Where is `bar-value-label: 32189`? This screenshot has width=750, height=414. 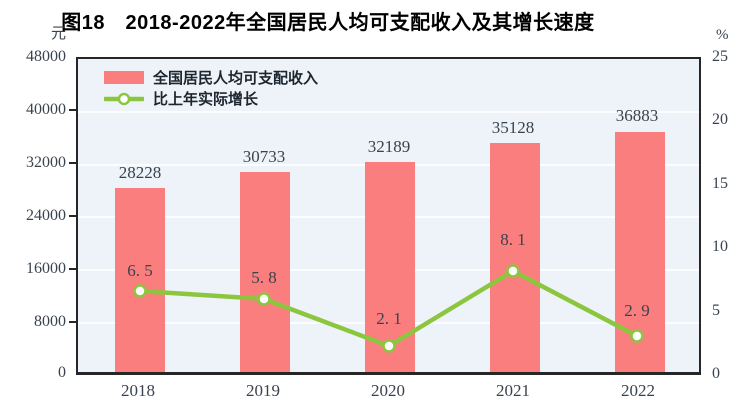 bar-value-label: 32189 is located at coordinates (389, 146).